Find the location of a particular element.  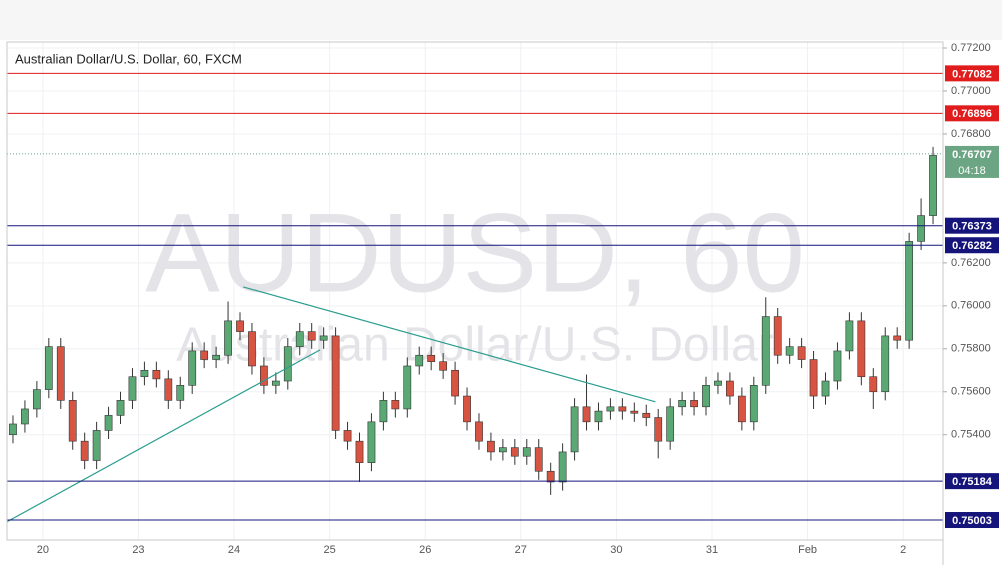

x-tick-label: 31 is located at coordinates (712, 550).